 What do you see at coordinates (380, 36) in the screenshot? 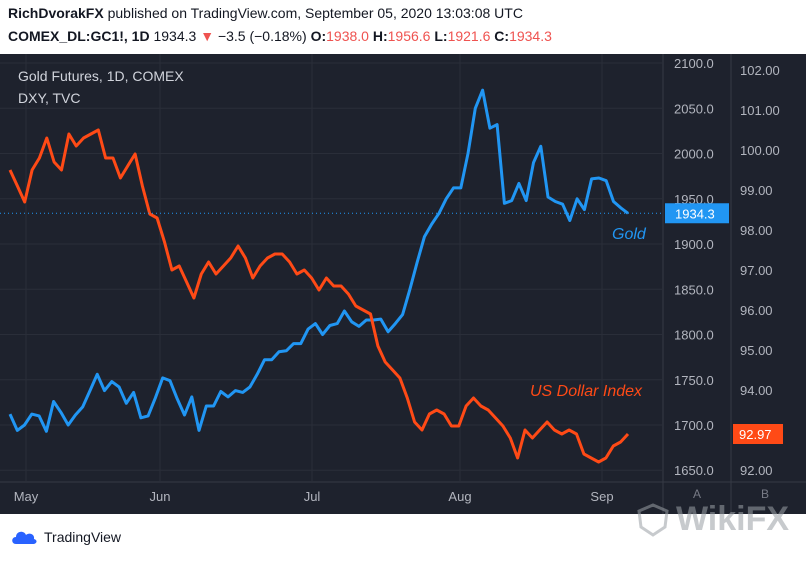
I see `high-label: H:` at bounding box center [380, 36].